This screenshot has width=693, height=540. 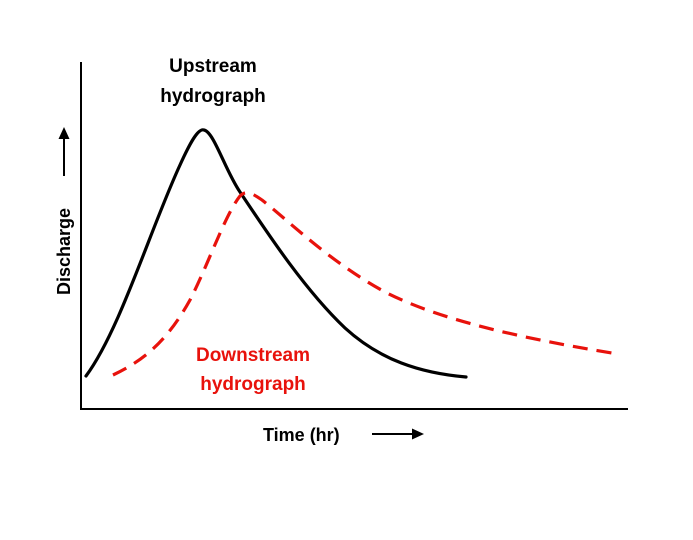 What do you see at coordinates (253, 355) in the screenshot?
I see `downstream-label-line1: Downstream` at bounding box center [253, 355].